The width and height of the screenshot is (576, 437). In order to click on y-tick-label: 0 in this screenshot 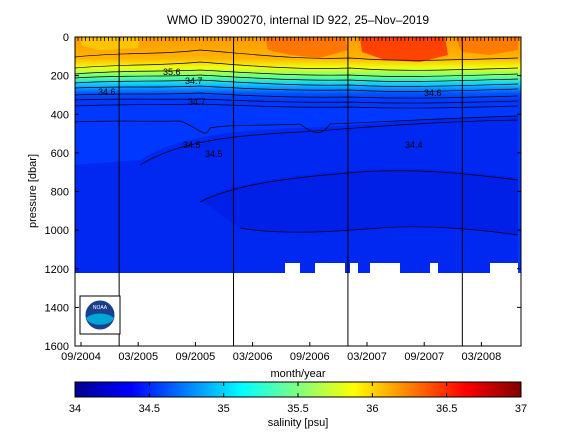, I will do `click(66, 38)`.